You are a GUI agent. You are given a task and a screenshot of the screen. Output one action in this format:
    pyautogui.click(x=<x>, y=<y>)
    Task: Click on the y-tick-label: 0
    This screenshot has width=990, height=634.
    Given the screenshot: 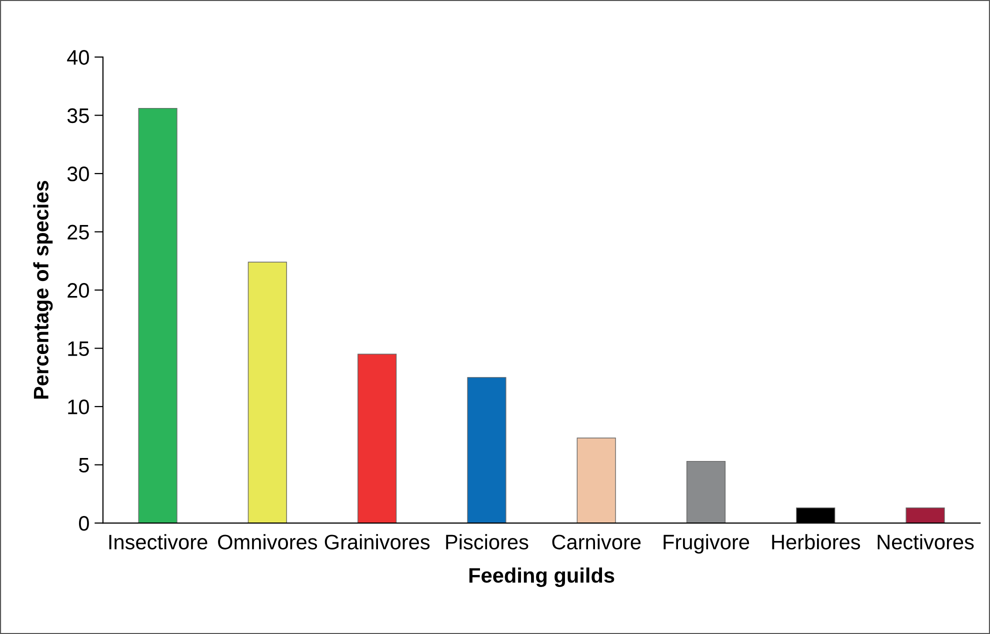 What is the action you would take?
    pyautogui.click(x=83, y=523)
    